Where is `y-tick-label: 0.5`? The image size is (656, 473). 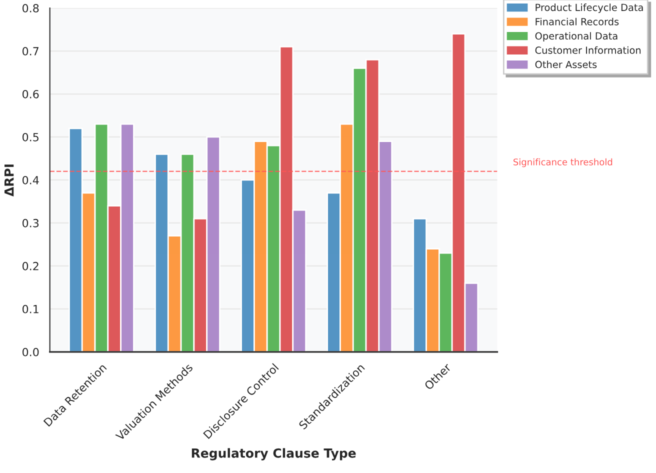 y-tick-label: 0.5 is located at coordinates (30, 137).